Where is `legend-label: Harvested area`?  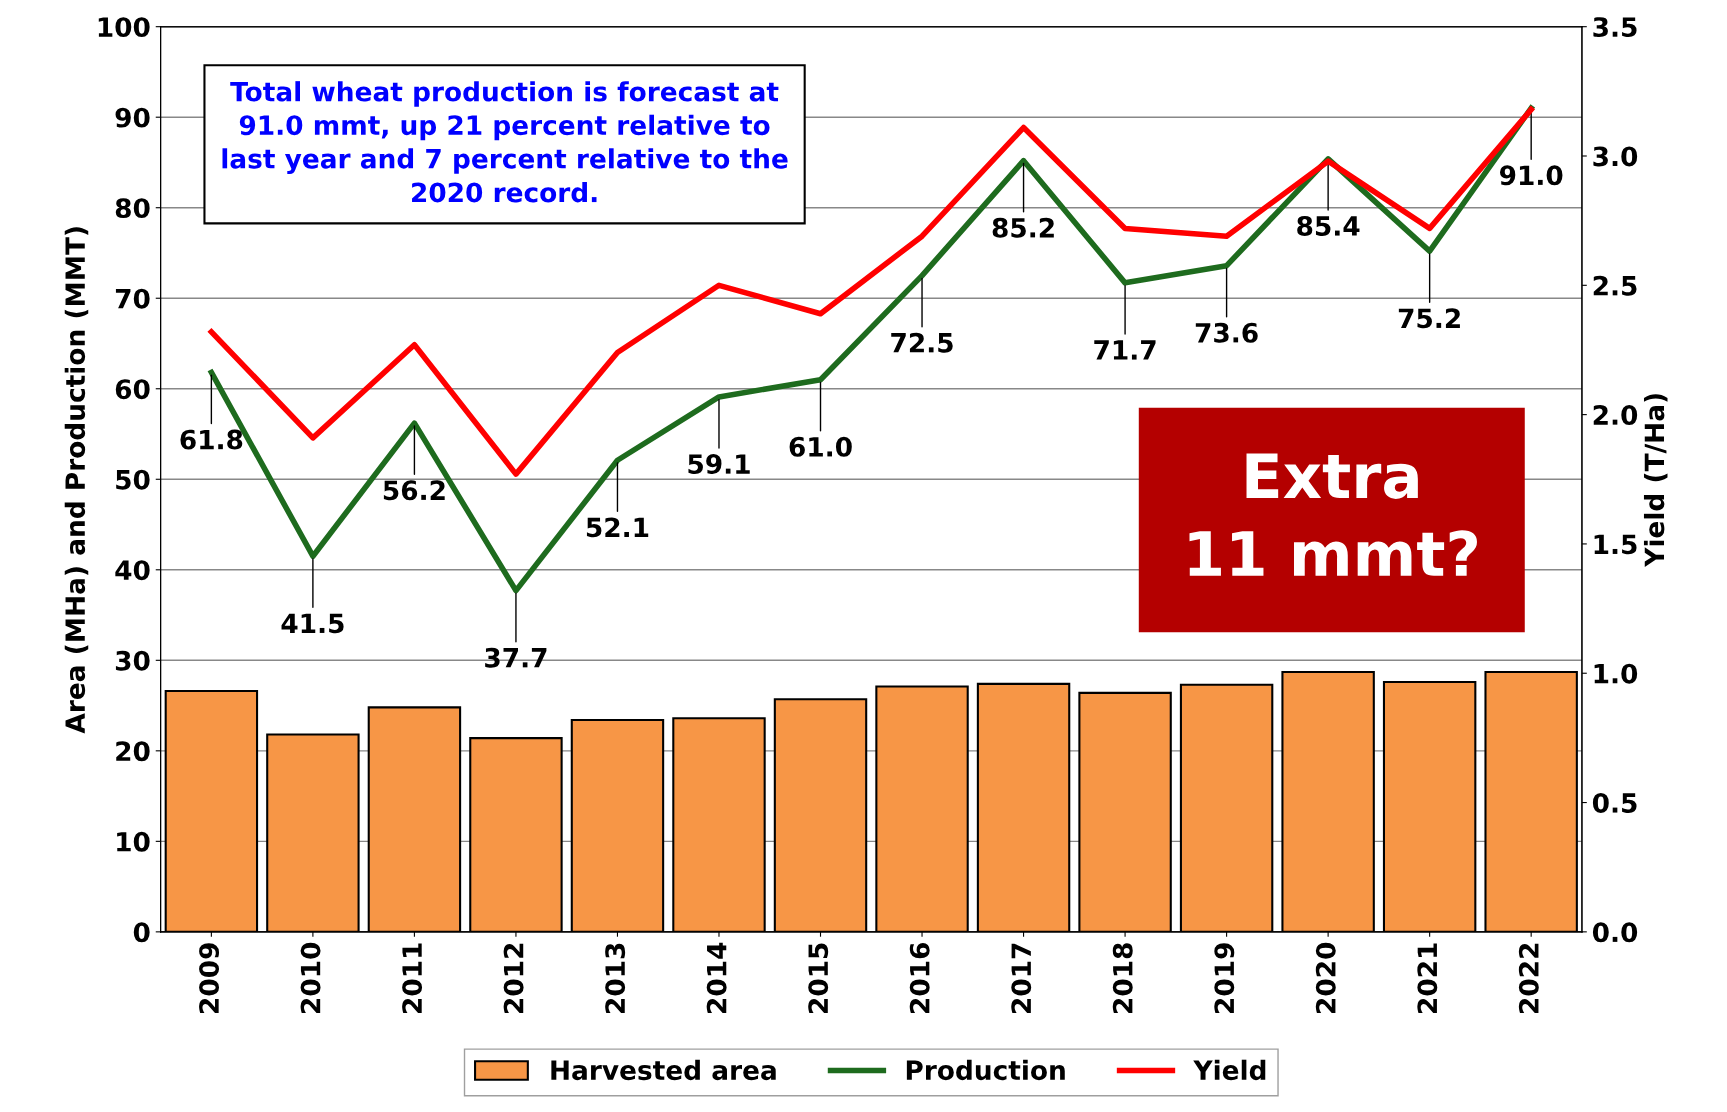
legend-label: Harvested area is located at coordinates (663, 1070).